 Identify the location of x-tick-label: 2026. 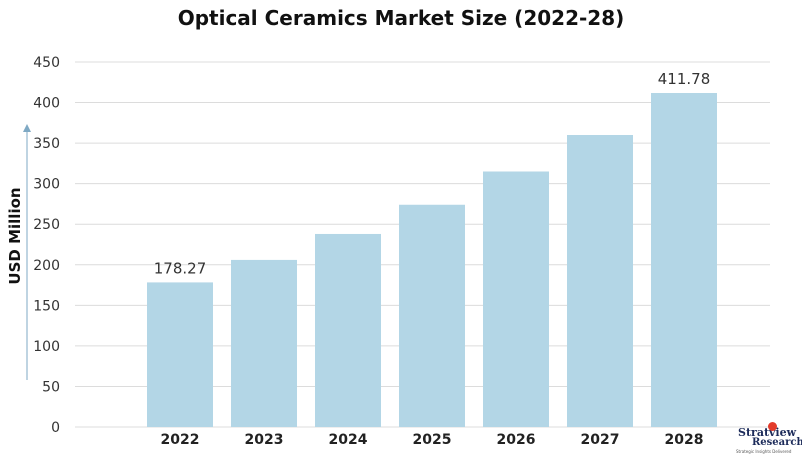
(516, 440).